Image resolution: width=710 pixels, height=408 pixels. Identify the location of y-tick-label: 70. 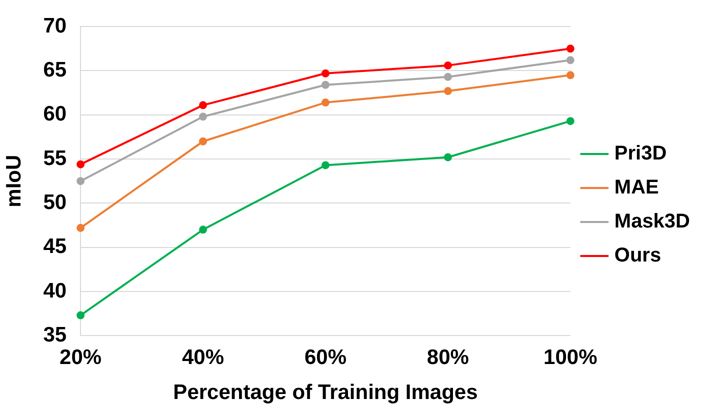
(55, 26).